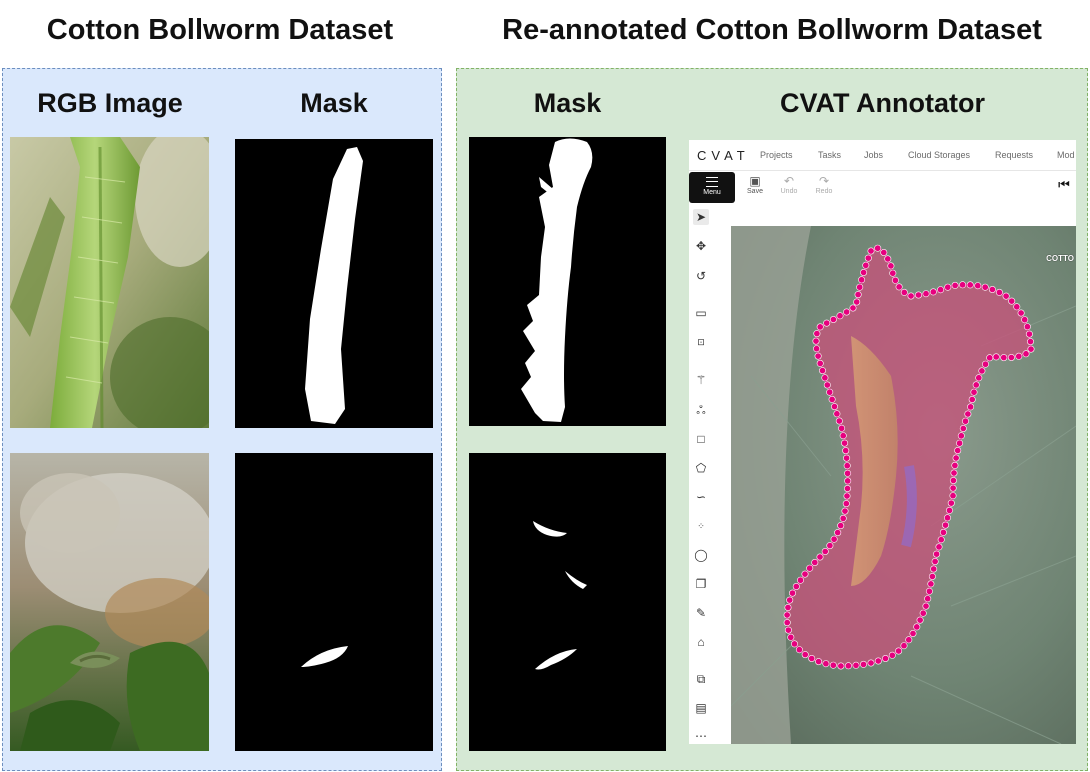 Image resolution: width=1090 pixels, height=772 pixels. Describe the element at coordinates (701, 708) in the screenshot. I see `group-icon: ▤` at that location.